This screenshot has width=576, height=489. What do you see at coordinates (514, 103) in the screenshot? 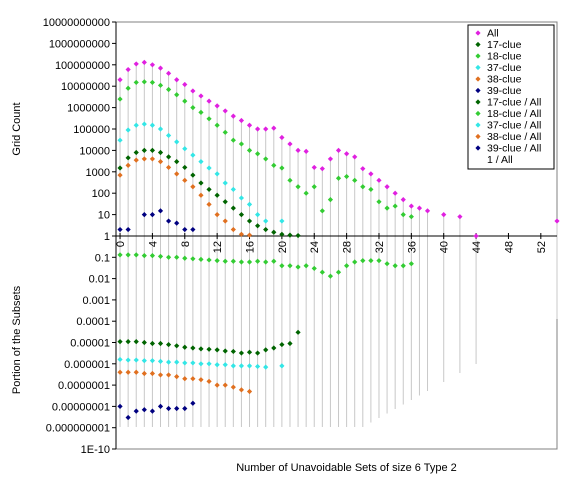
I see `legend-entry: 17-clue / All` at bounding box center [514, 103].